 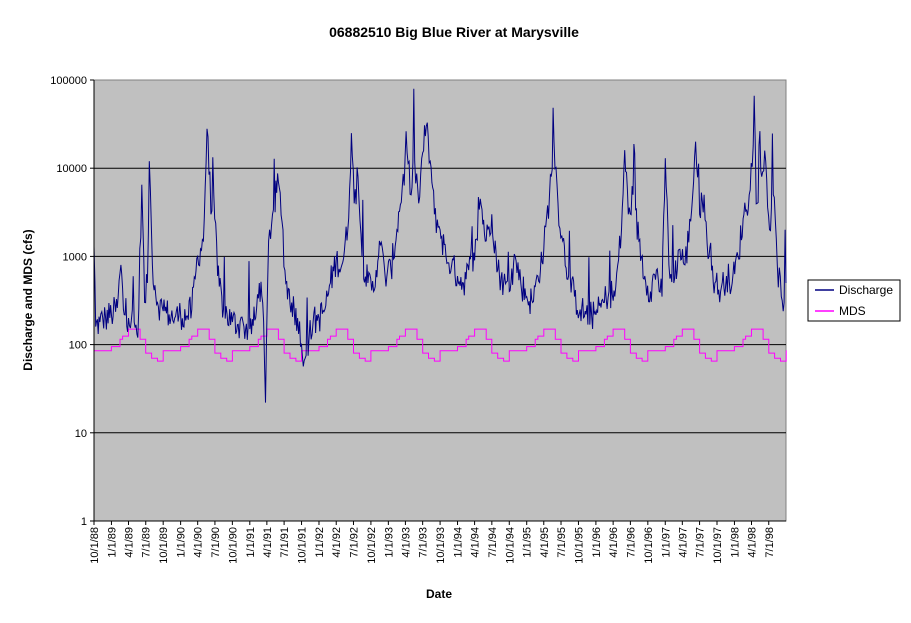 What do you see at coordinates (164, 545) in the screenshot?
I see `x-tick-label: 10/1/89` at bounding box center [164, 545].